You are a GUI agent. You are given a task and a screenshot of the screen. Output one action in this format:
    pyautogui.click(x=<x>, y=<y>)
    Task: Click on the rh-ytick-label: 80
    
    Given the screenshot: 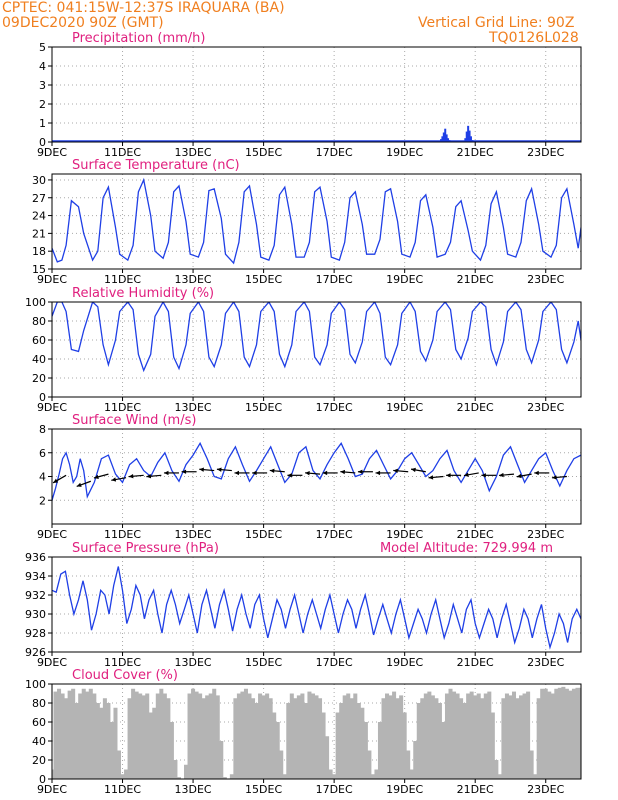 What is the action you would take?
    pyautogui.click(x=39, y=321)
    